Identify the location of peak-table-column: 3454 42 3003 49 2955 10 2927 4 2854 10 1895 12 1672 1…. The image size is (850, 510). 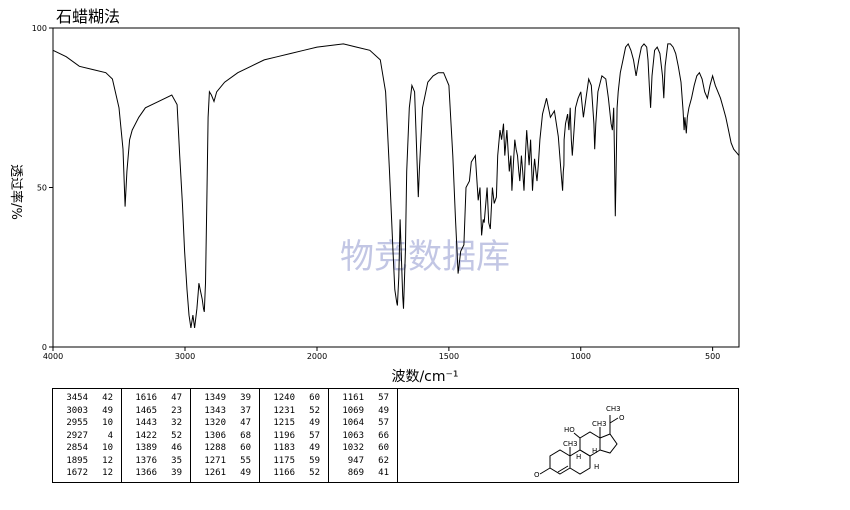
(87, 435).